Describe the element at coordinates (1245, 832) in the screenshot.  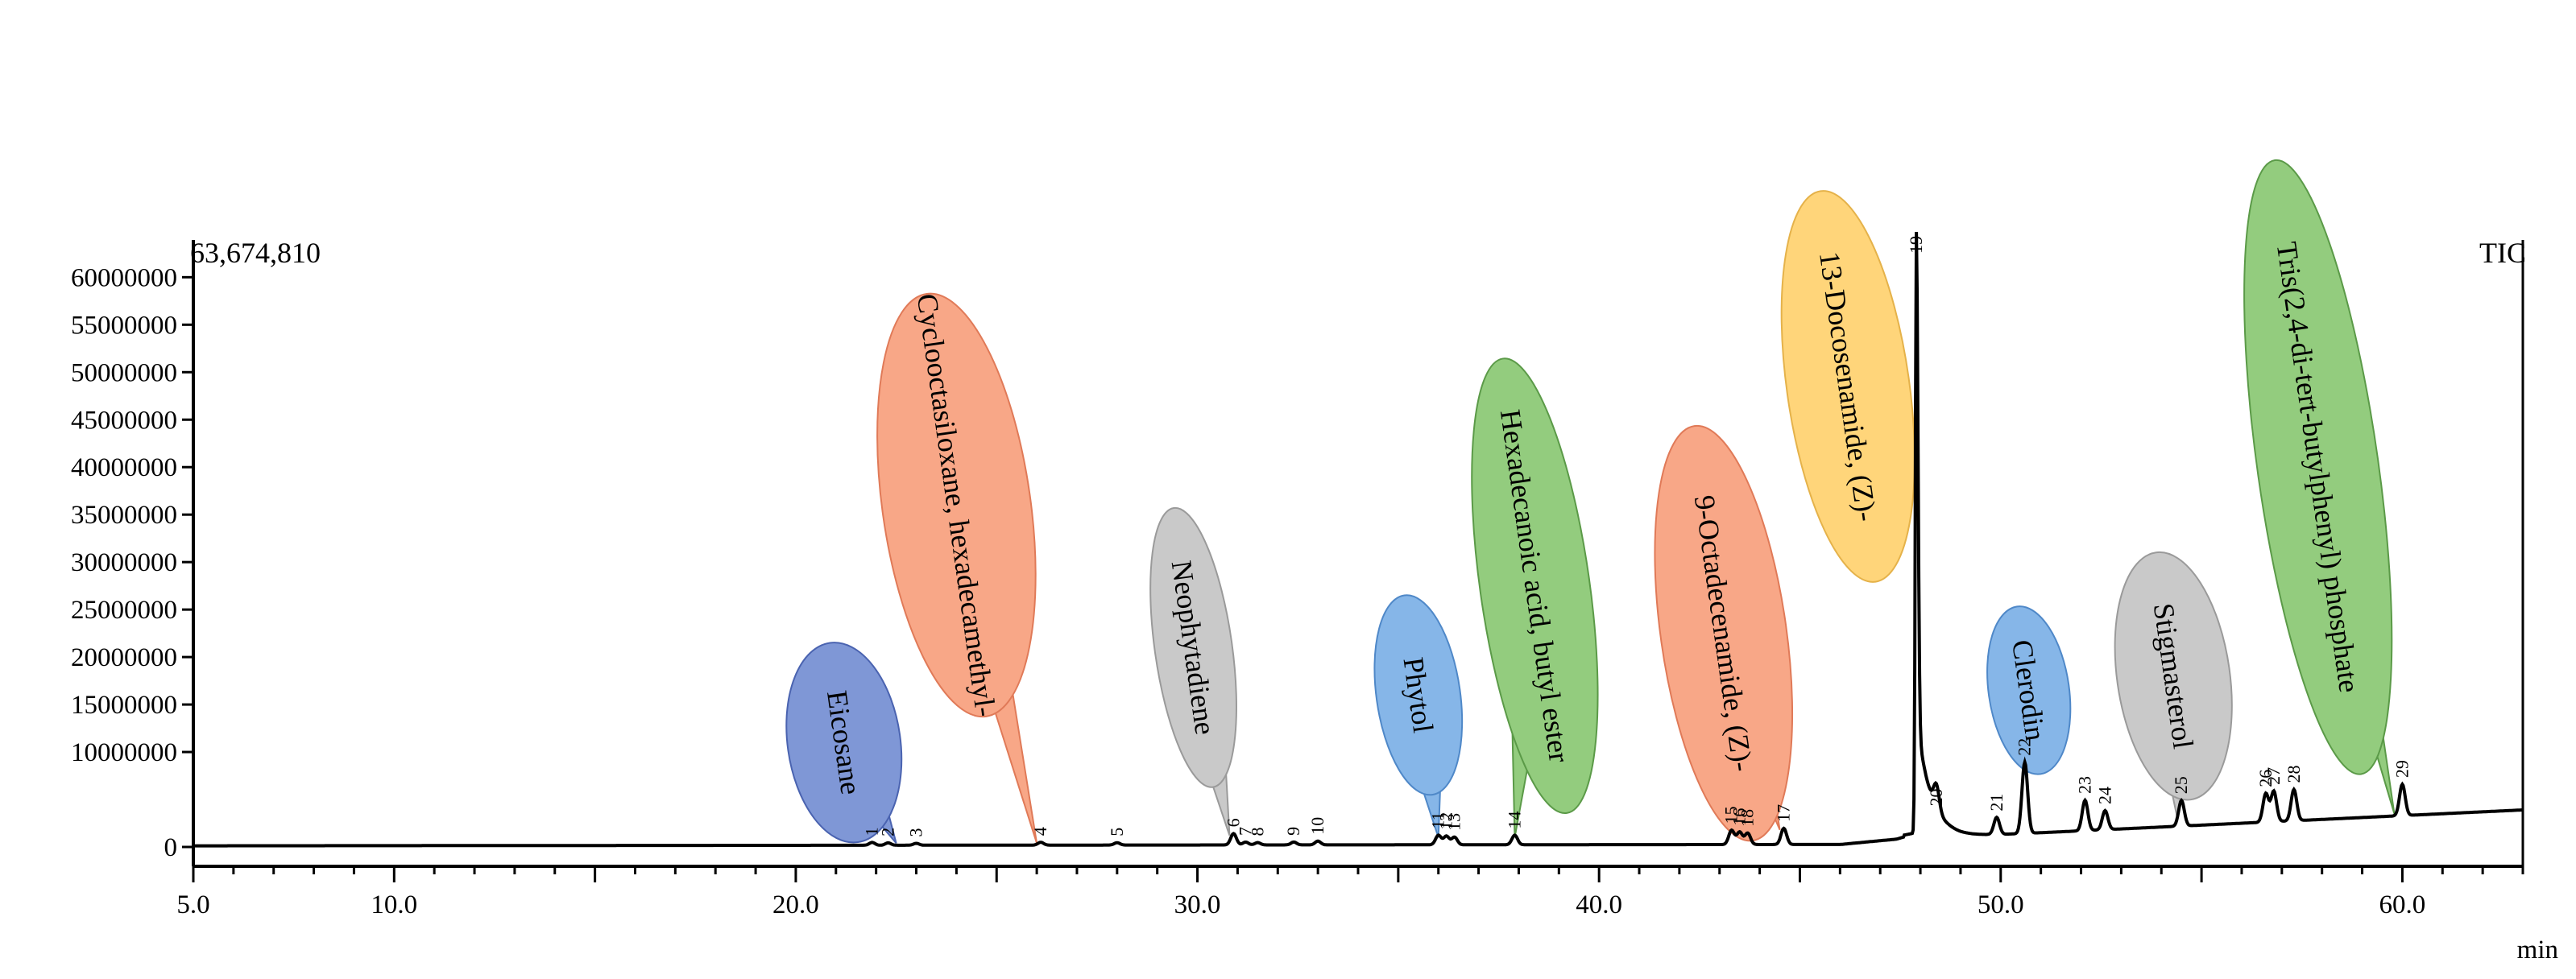
I see `peak-number-label: 7` at that location.